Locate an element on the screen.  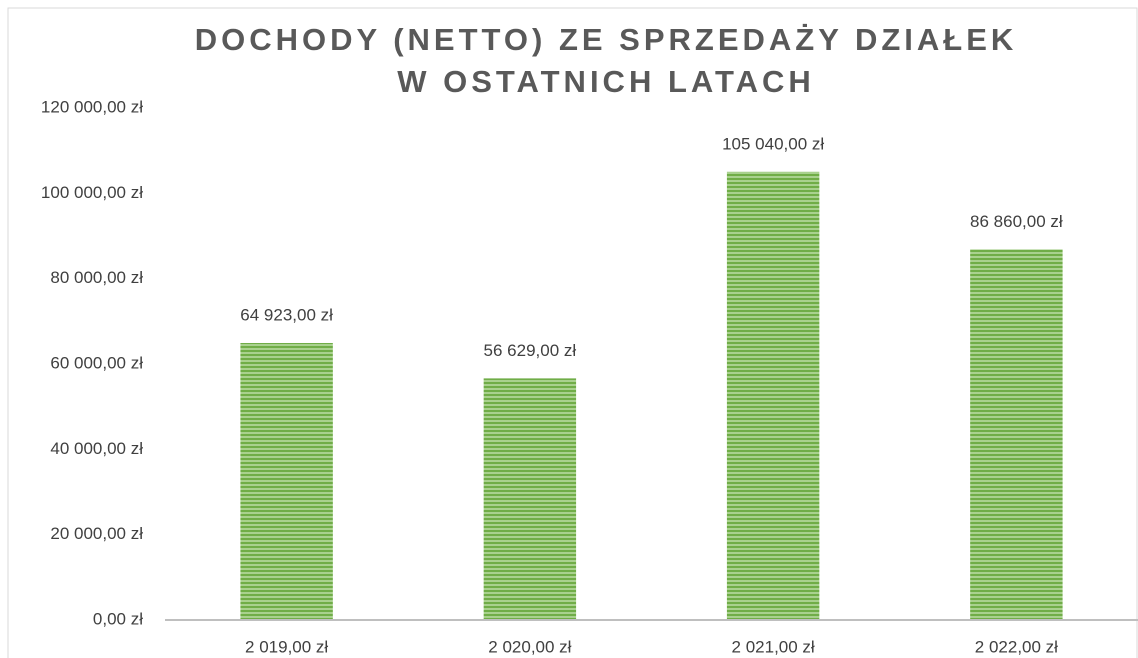
x-tick-label: 2 022,00 zł is located at coordinates (1016, 646).